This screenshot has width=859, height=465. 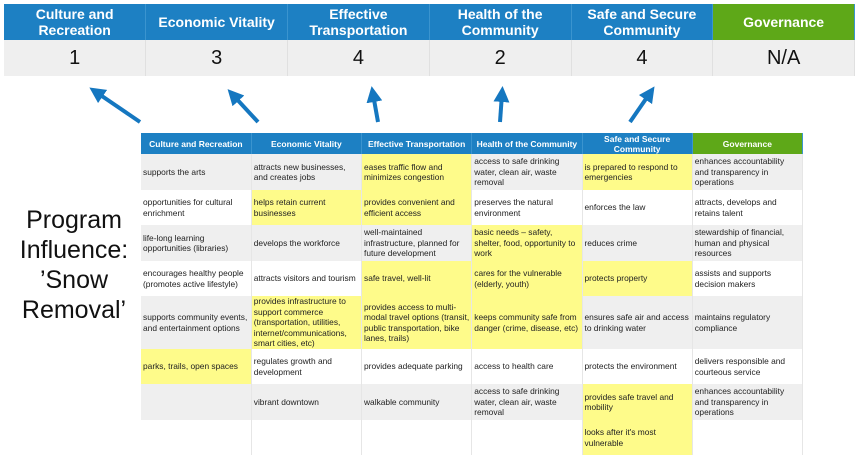 What do you see at coordinates (216, 58) in the screenshot?
I see `summary-value-economic: 3` at bounding box center [216, 58].